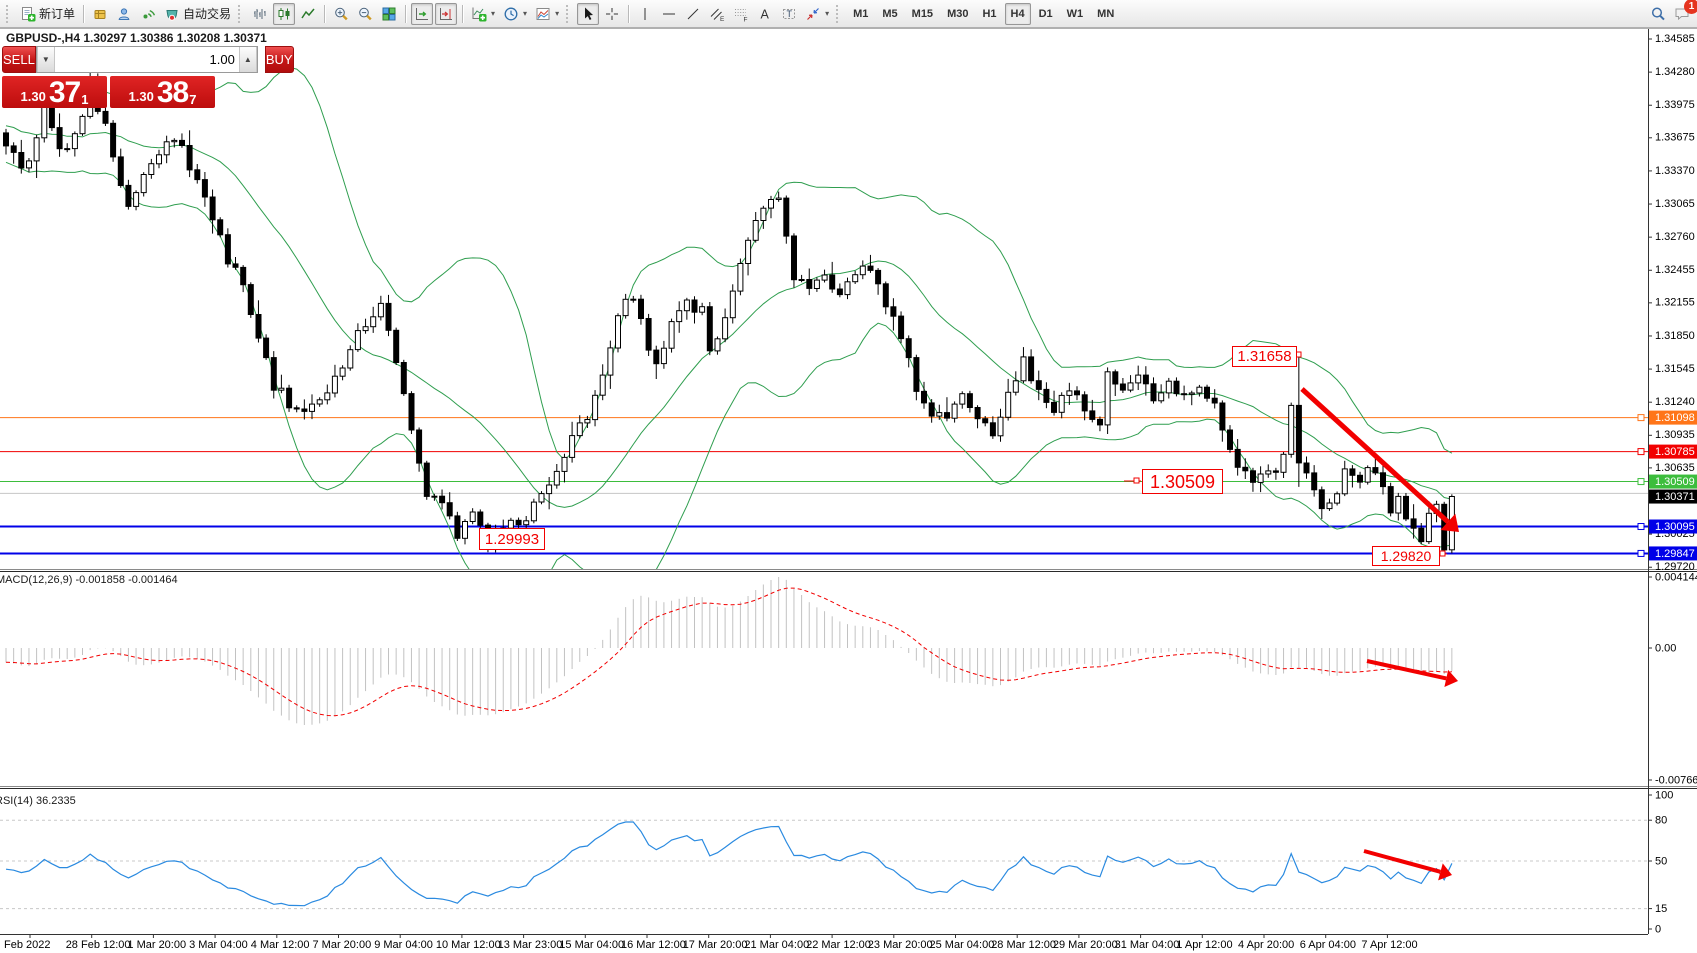  I want to click on timeframe-button-w1: W1, so click(1075, 13).